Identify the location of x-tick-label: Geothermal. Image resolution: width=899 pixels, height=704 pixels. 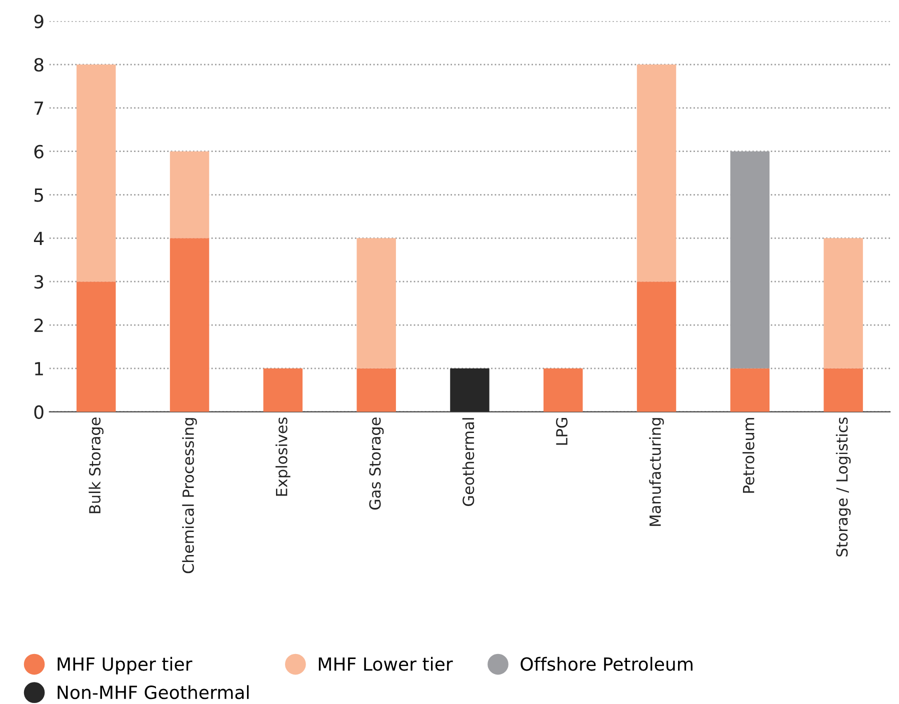
(468, 462).